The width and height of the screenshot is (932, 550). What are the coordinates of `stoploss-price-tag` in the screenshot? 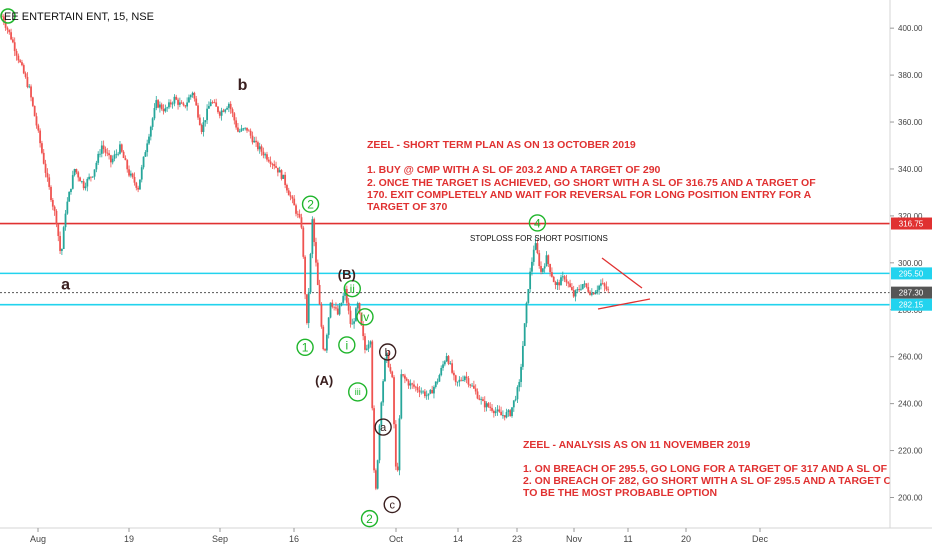 It's located at (911, 223).